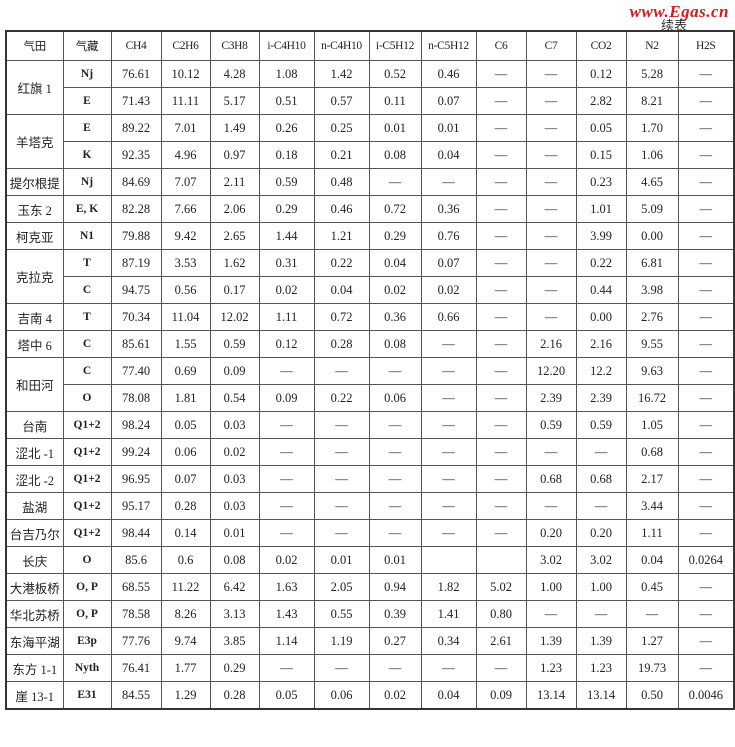 Image resolution: width=735 pixels, height=747 pixels. What do you see at coordinates (286, 45) in the screenshot?
I see `column-header: i-C4H10` at bounding box center [286, 45].